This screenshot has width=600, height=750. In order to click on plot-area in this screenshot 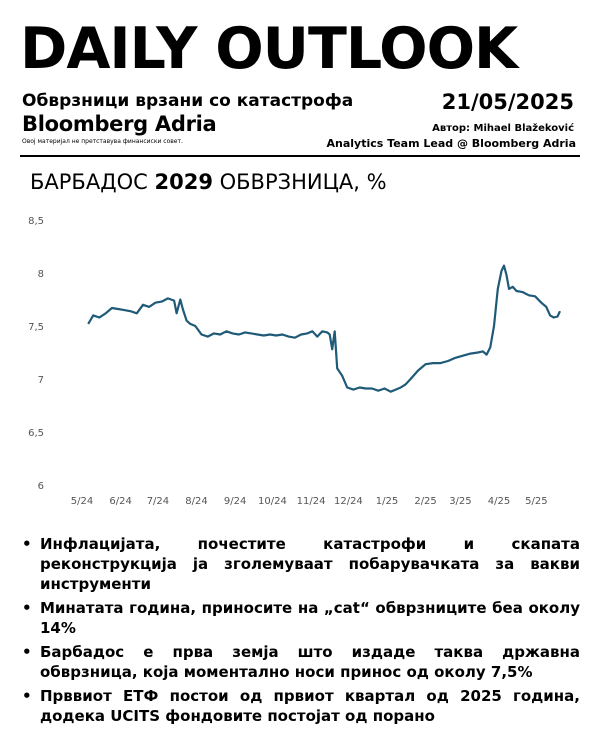, I will do `click(324, 328)`.